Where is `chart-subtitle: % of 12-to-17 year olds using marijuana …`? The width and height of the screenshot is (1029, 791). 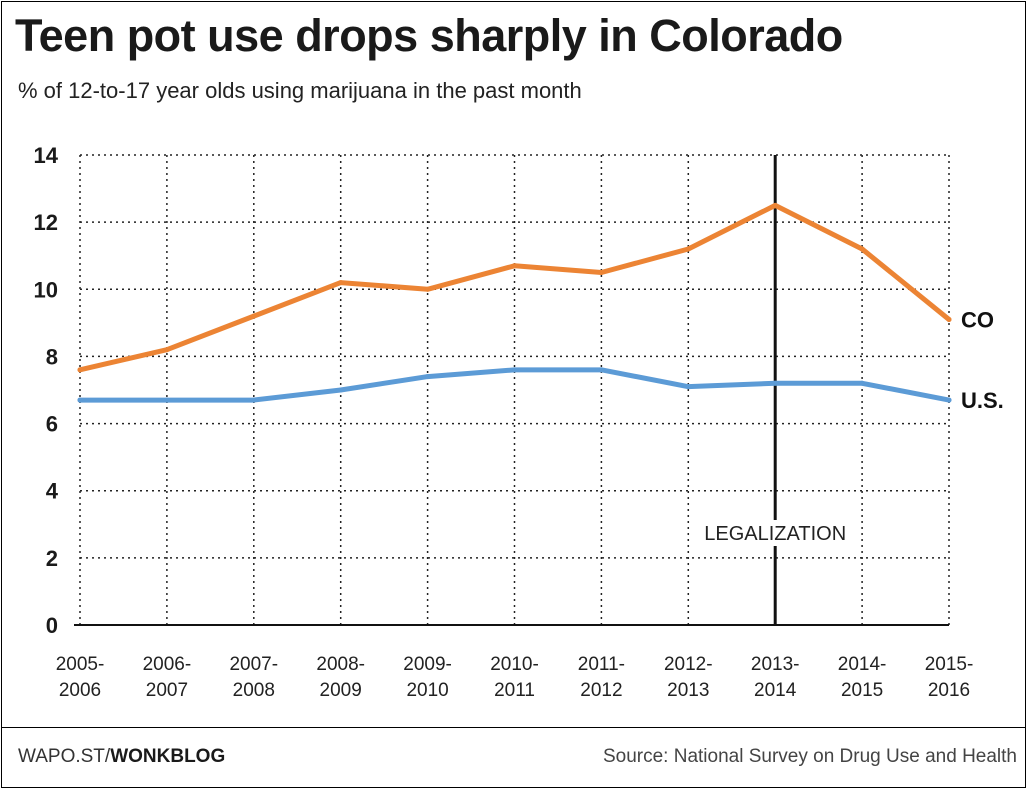 chart-subtitle: % of 12-to-17 year olds using marijuana … is located at coordinates (300, 90).